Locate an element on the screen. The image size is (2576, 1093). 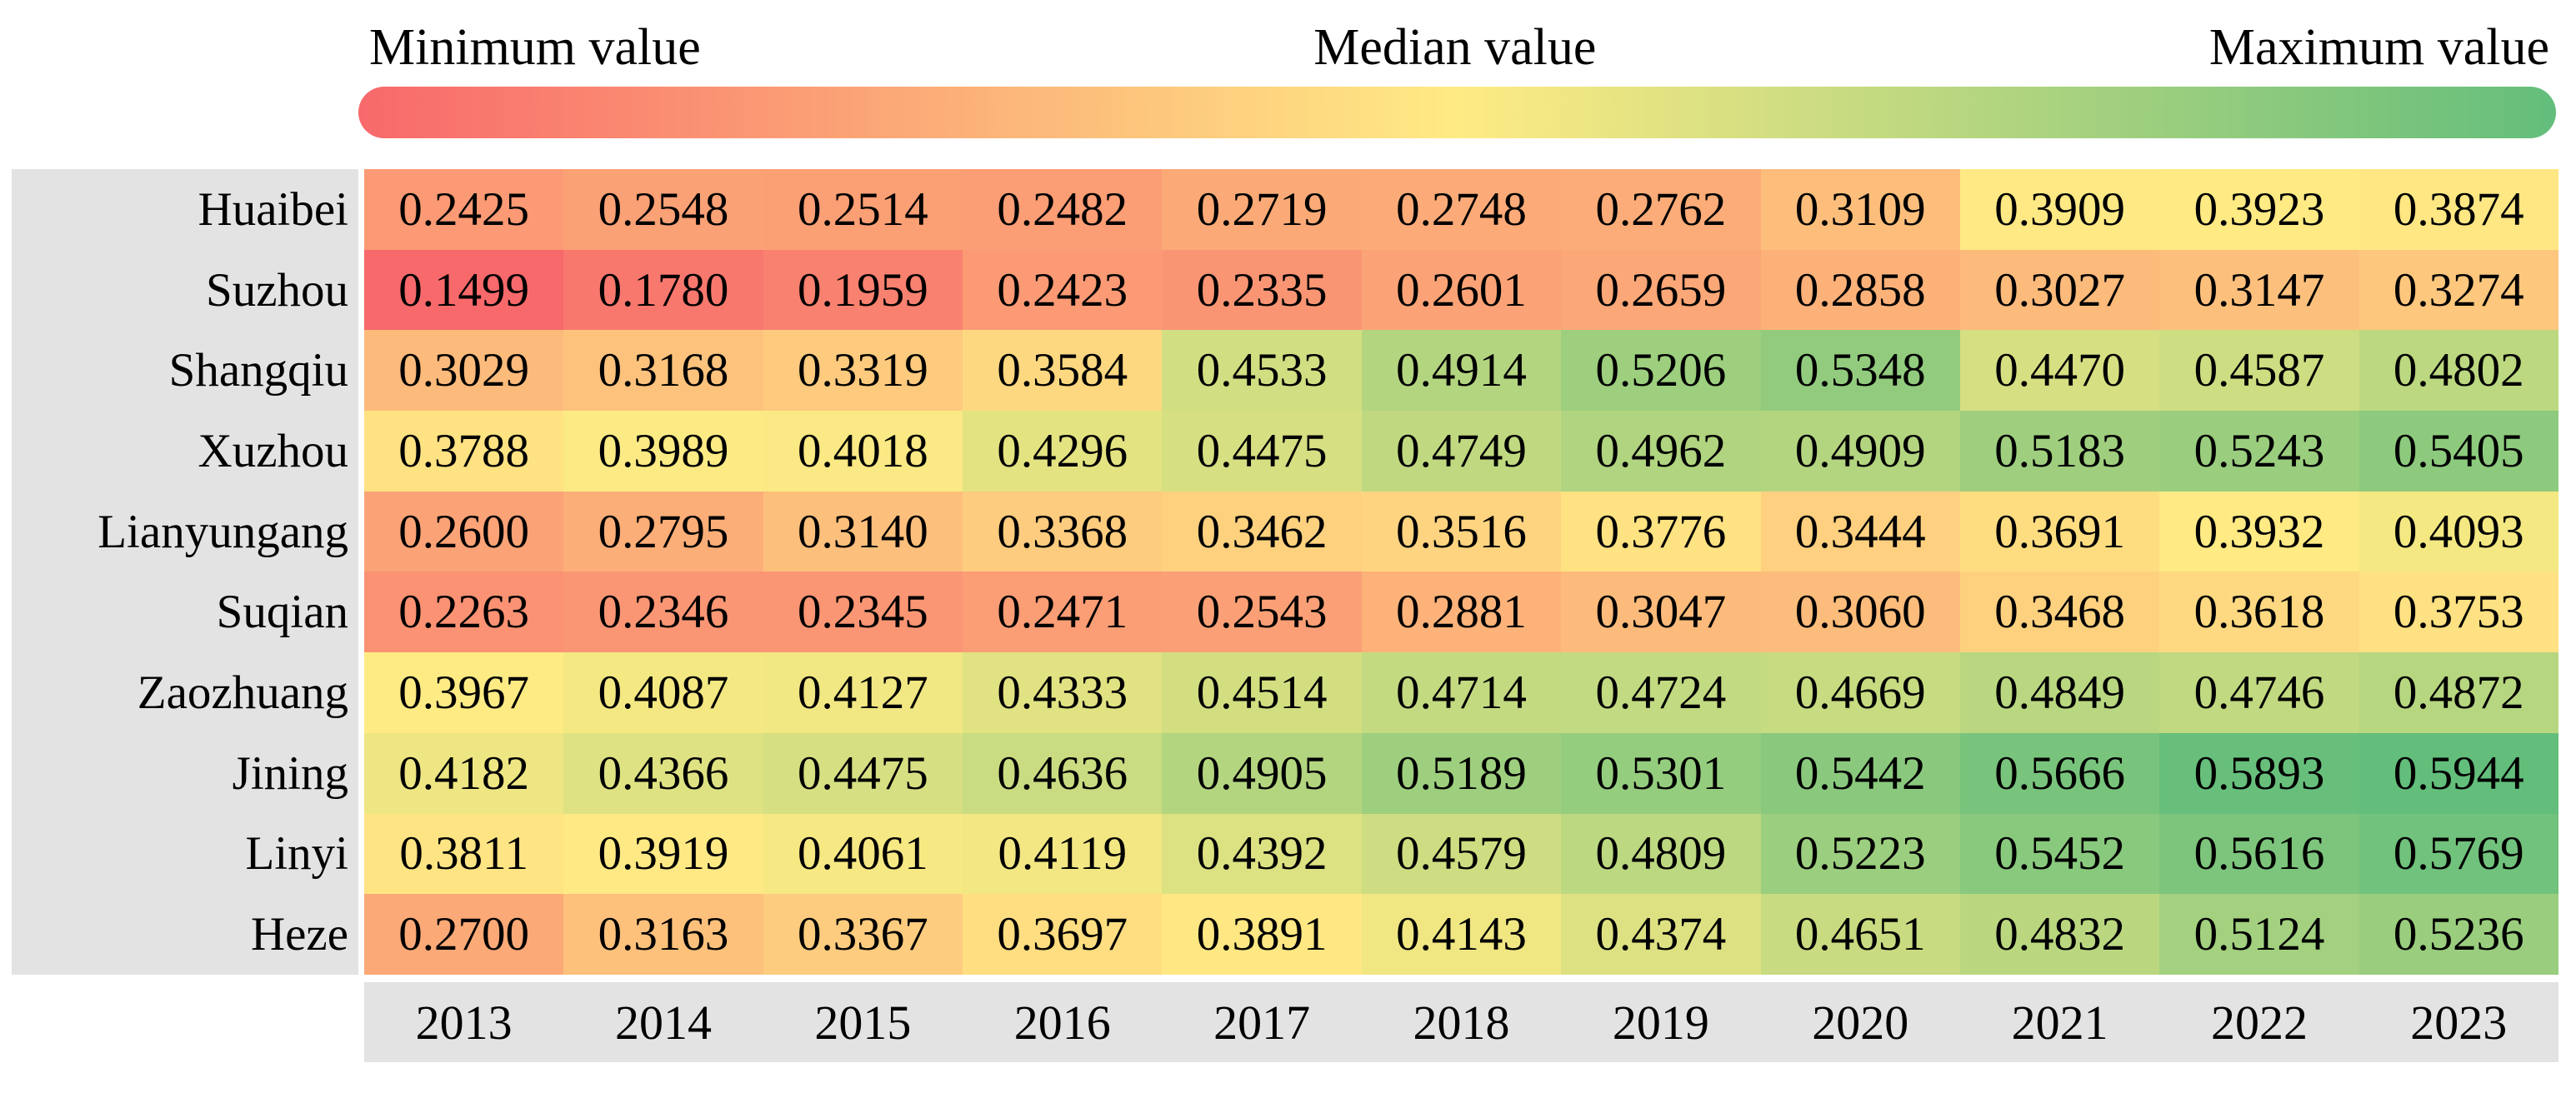
row-label-linyi: Linyi is located at coordinates (297, 854).